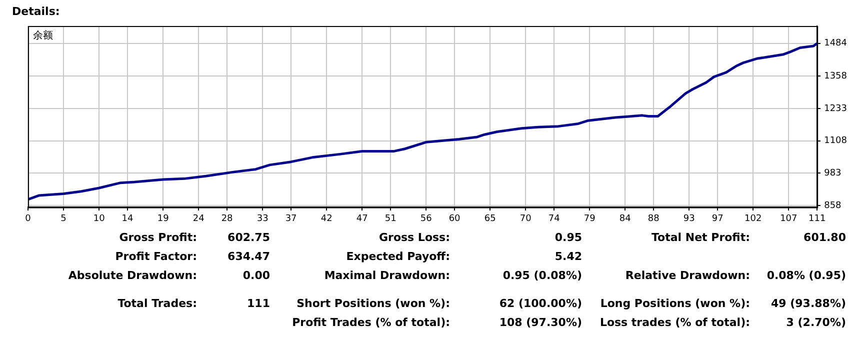 Image resolution: width=860 pixels, height=340 pixels. Describe the element at coordinates (833, 173) in the screenshot. I see `y-tick-label: 983` at that location.